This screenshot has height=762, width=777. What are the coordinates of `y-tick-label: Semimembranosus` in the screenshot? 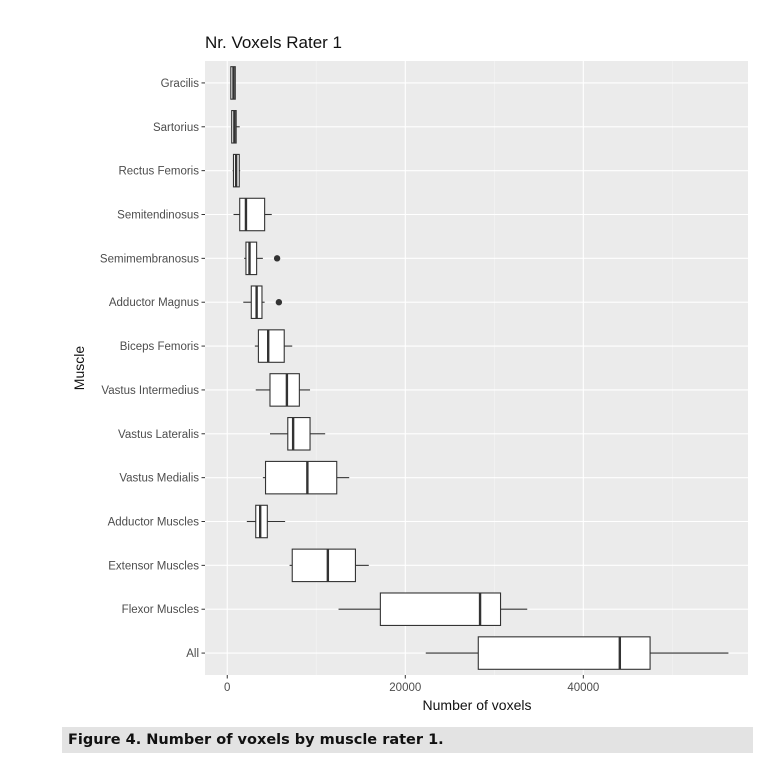 It's located at (149, 259).